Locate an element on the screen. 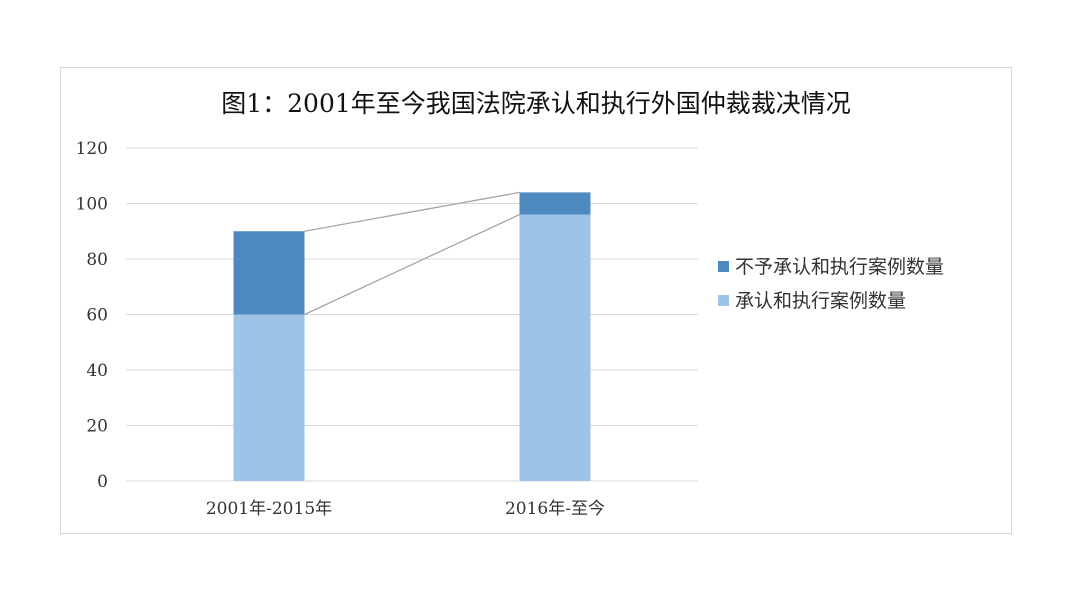 The width and height of the screenshot is (1080, 606). y-tick-label: 120 is located at coordinates (92, 149).